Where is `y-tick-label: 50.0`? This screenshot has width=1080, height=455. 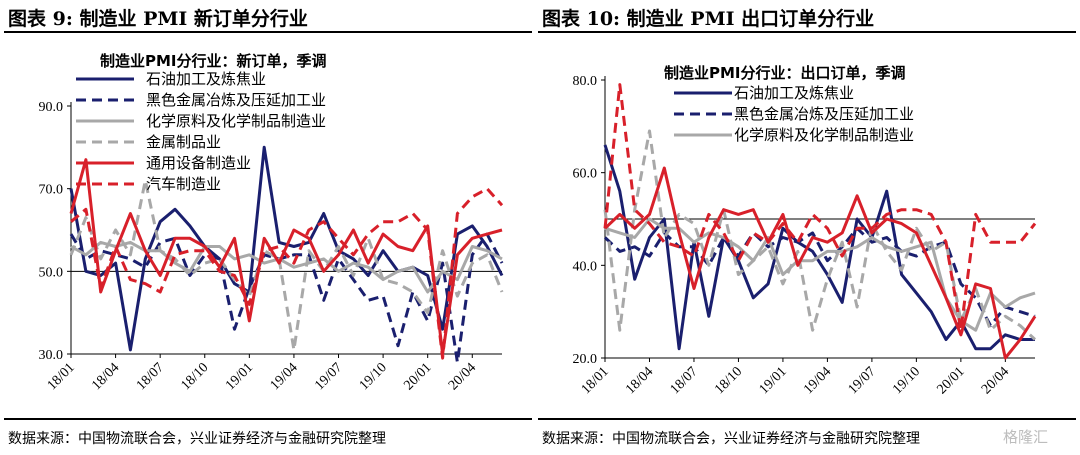
y-tick-label: 50.0 is located at coordinates (51, 272).